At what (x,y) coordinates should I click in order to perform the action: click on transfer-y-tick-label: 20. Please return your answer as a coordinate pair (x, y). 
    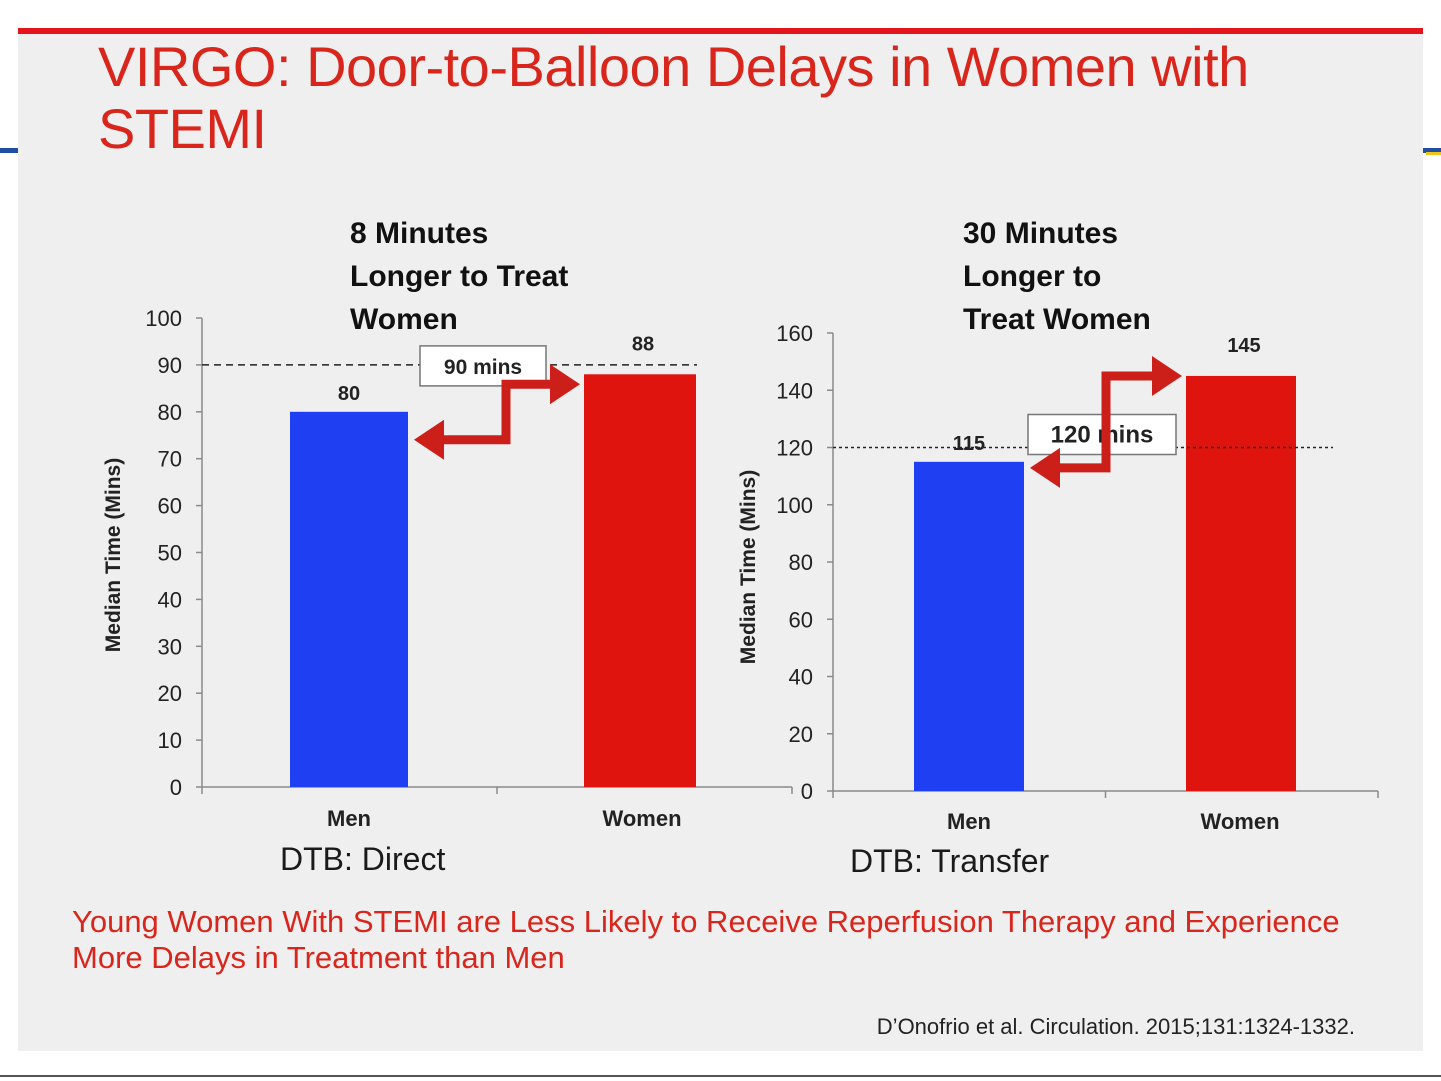
    Looking at the image, I should click on (801, 734).